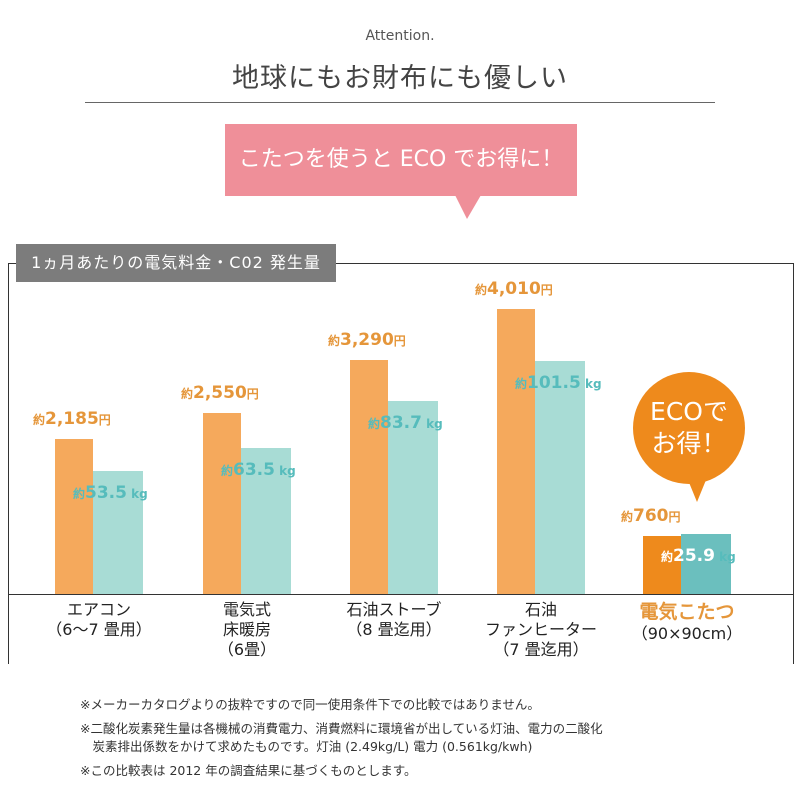 The image size is (800, 800). I want to click on footnote-1: ※メーカーカタログよりの抜粋ですので同一使用条件下での比較ではありません。, so click(310, 704).